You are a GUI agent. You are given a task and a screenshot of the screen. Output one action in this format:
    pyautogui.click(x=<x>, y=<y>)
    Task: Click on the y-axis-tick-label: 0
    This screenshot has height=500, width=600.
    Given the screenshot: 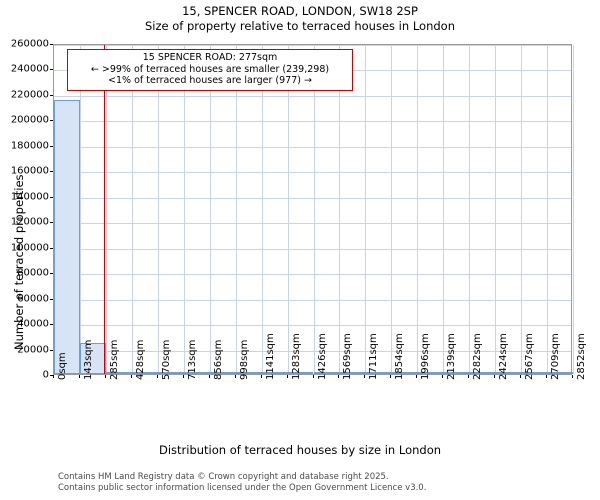 What is the action you would take?
    pyautogui.click(x=45, y=375)
    